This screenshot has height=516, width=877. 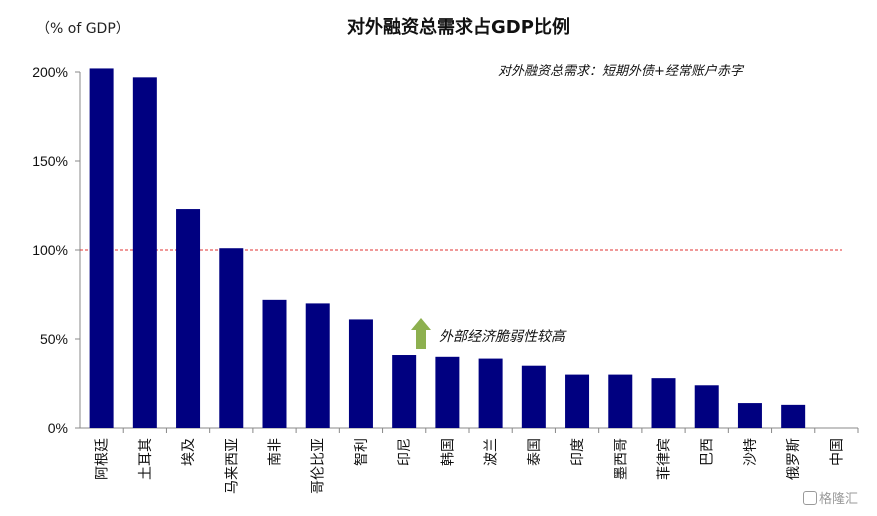 What do you see at coordinates (839, 499) in the screenshot?
I see `watermark-text: 格隆汇` at bounding box center [839, 499].